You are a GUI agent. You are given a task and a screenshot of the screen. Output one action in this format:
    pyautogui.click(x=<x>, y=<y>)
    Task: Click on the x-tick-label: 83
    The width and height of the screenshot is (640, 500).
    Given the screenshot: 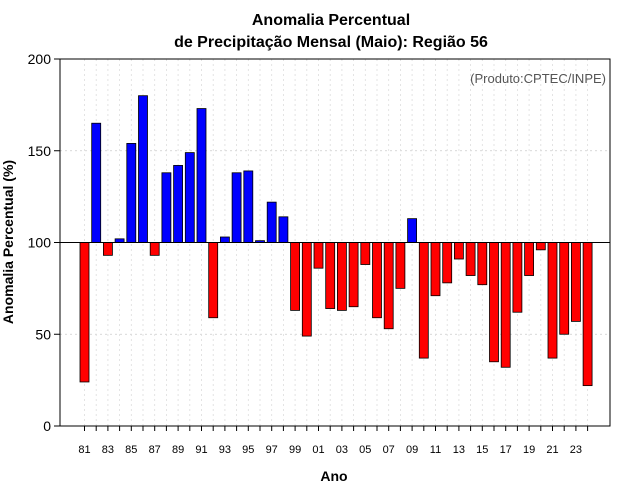 What is the action you would take?
    pyautogui.click(x=108, y=450)
    